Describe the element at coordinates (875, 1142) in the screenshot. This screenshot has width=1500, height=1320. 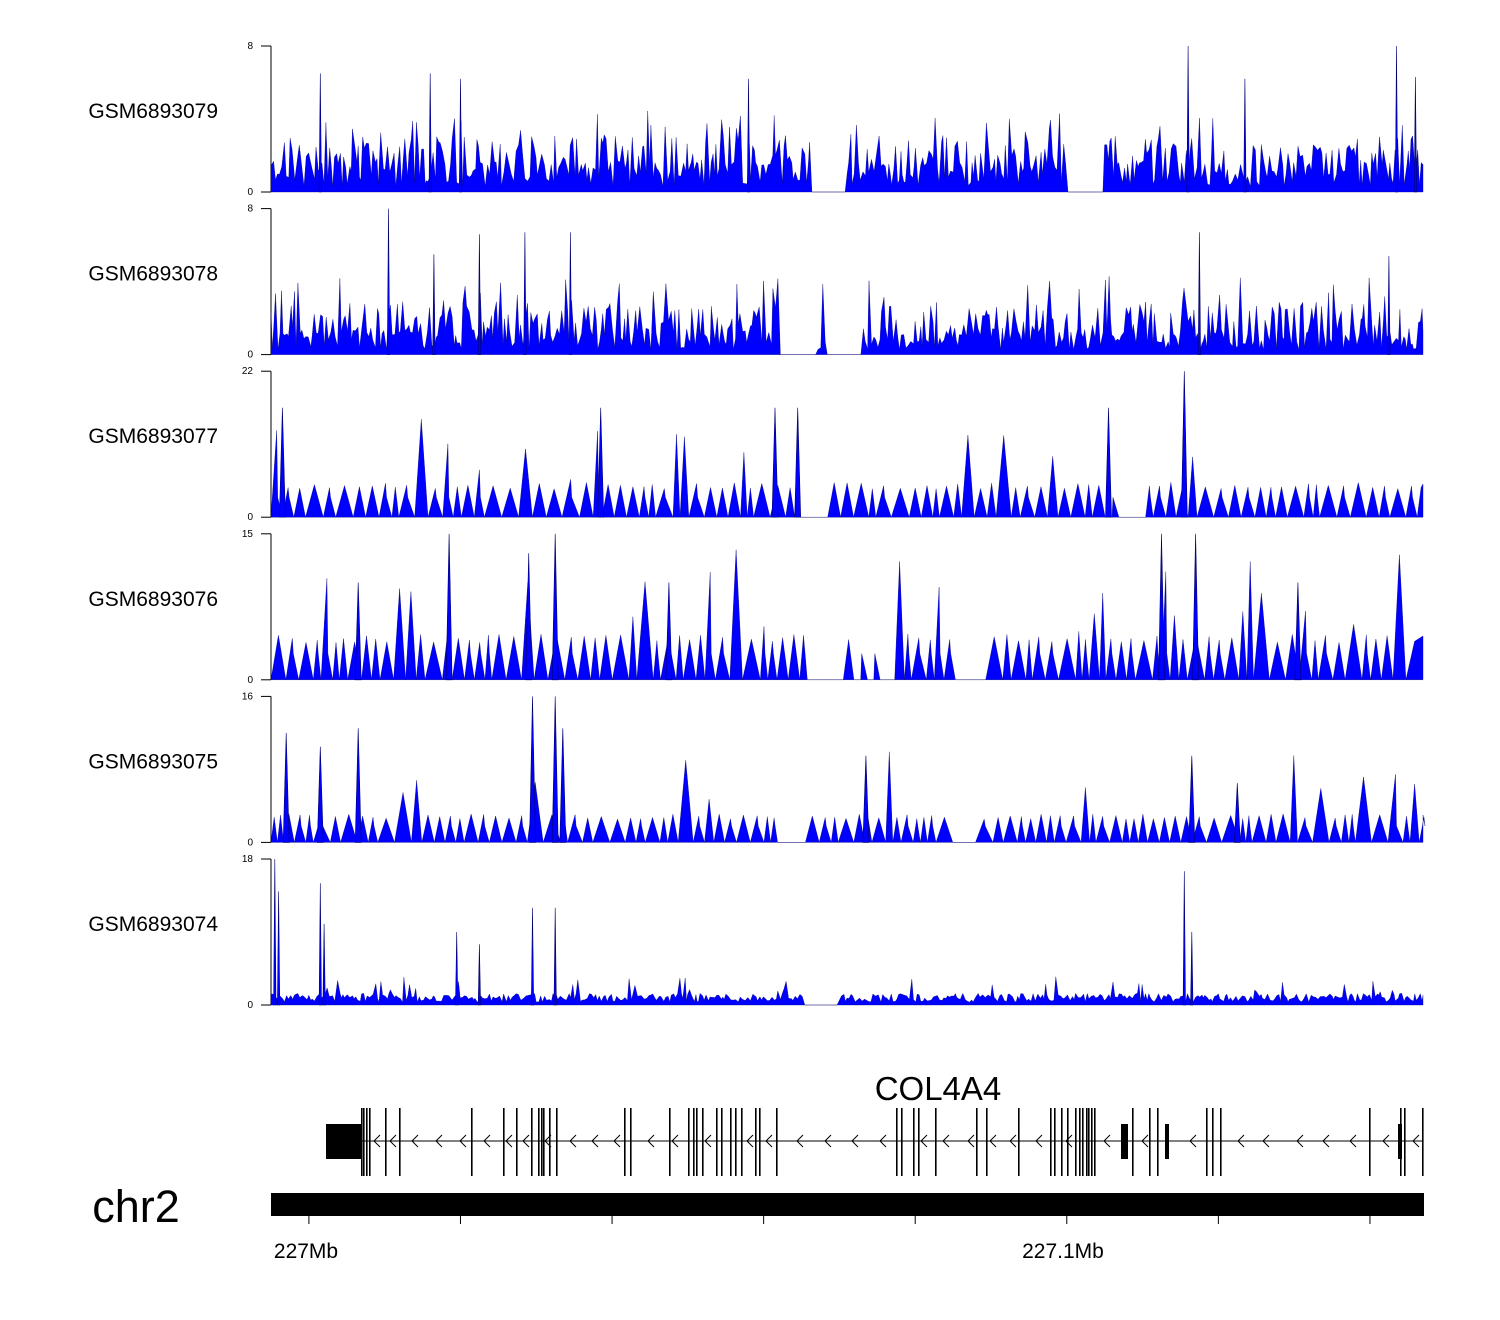
I see `gene-exons` at that location.